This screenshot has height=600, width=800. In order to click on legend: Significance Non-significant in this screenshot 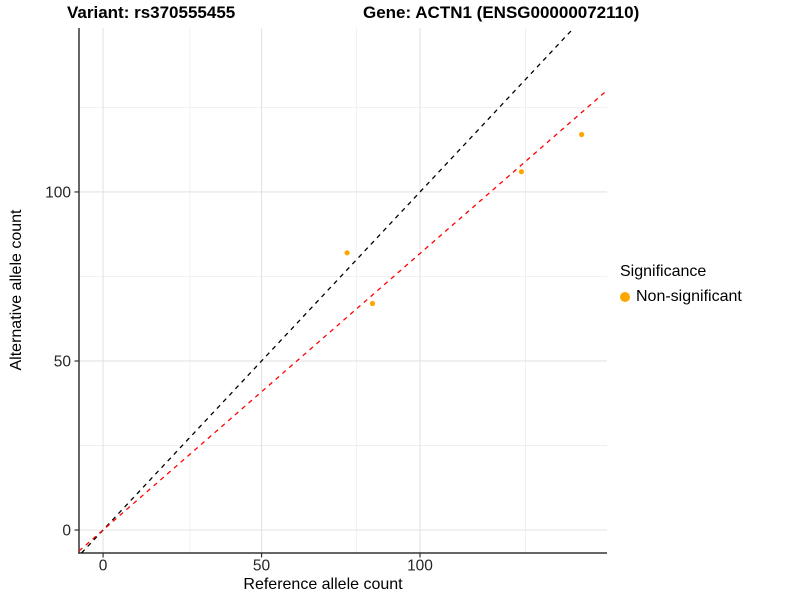, I will do `click(681, 284)`.